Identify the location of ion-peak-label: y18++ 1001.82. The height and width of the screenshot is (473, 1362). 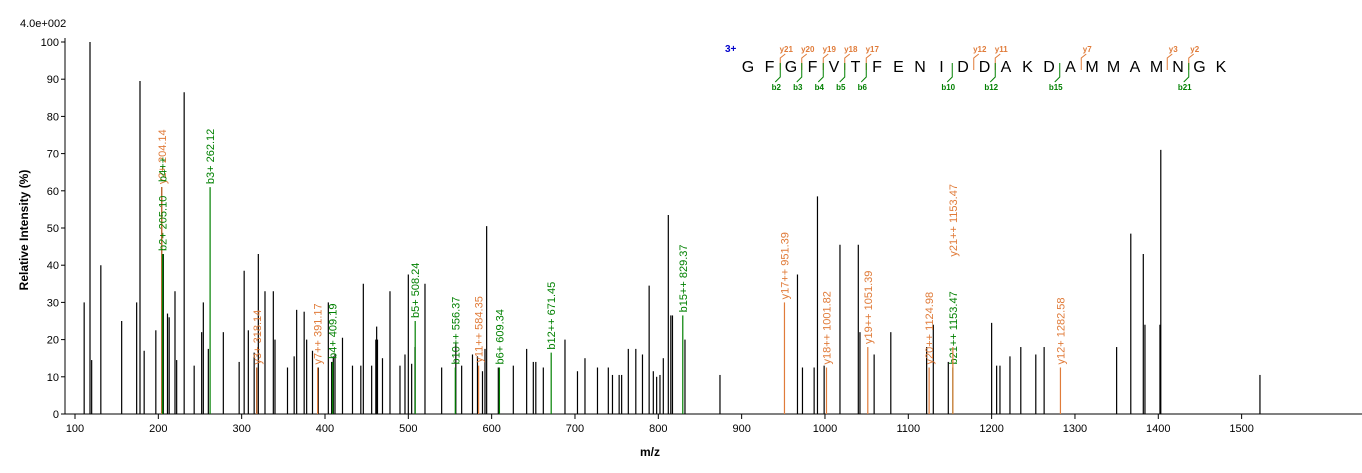
(827, 327).